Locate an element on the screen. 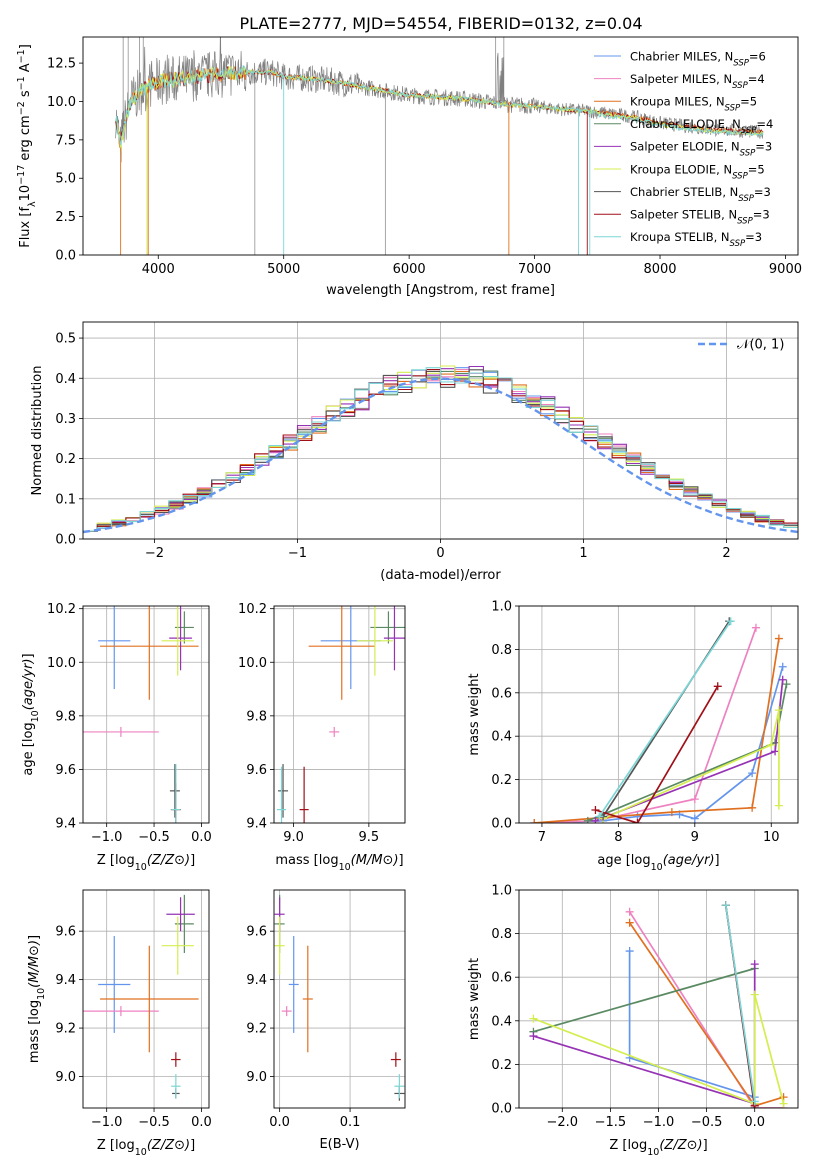  weight-z-xtick-label: −0.5 is located at coordinates (707, 1122).